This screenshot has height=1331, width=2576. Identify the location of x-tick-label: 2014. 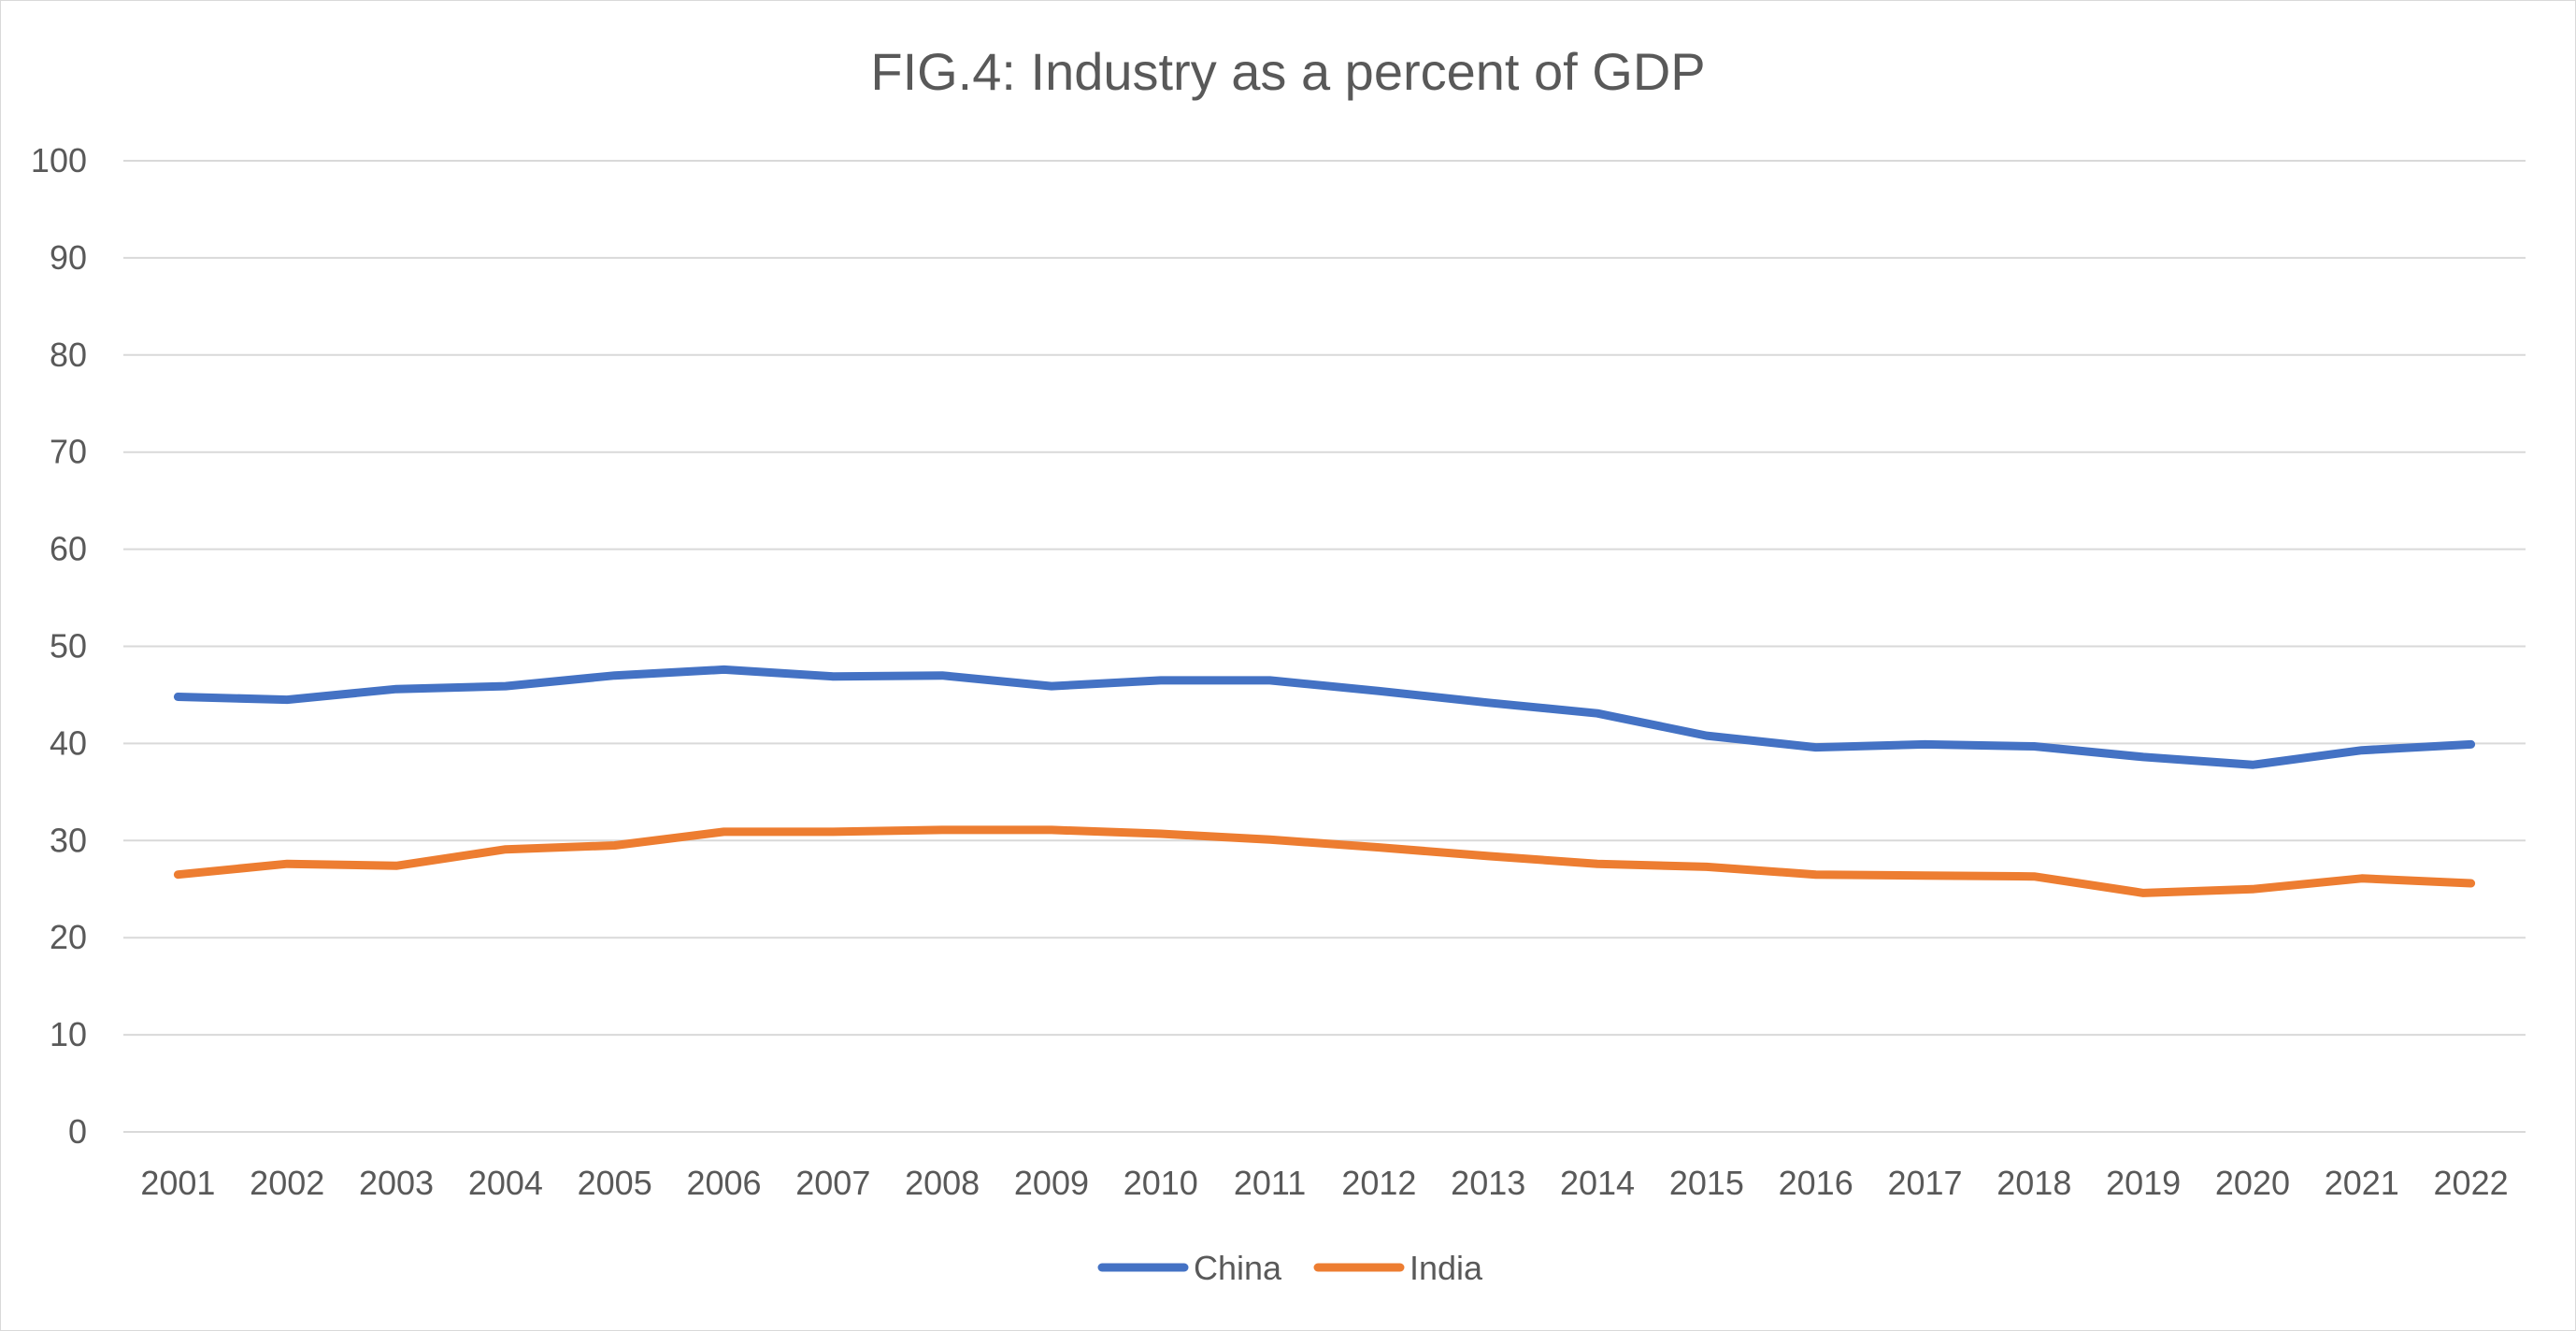
(1597, 1183).